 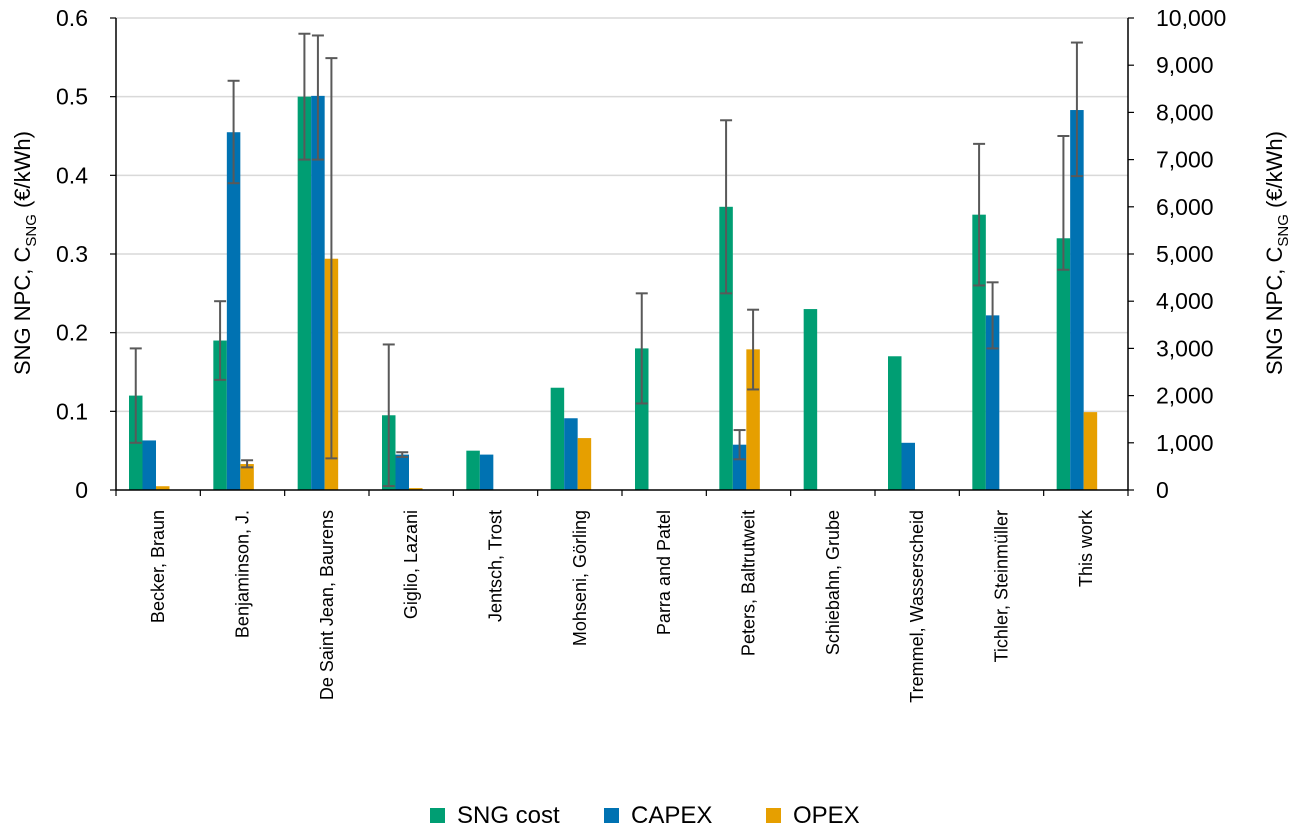 I want to click on right-tick-label: 7,000, so click(x=1185, y=160).